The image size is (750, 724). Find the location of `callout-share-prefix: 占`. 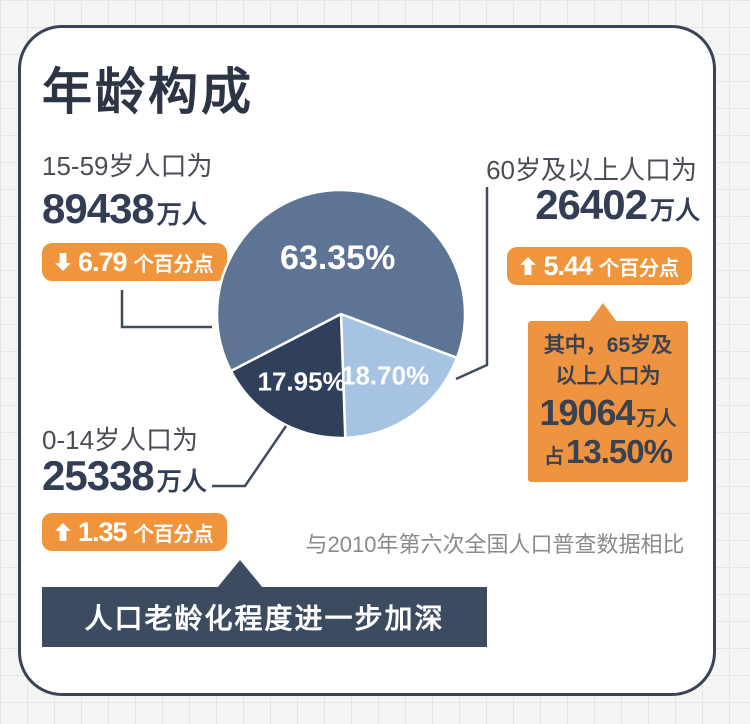

callout-share-prefix: 占 is located at coordinates (554, 457).